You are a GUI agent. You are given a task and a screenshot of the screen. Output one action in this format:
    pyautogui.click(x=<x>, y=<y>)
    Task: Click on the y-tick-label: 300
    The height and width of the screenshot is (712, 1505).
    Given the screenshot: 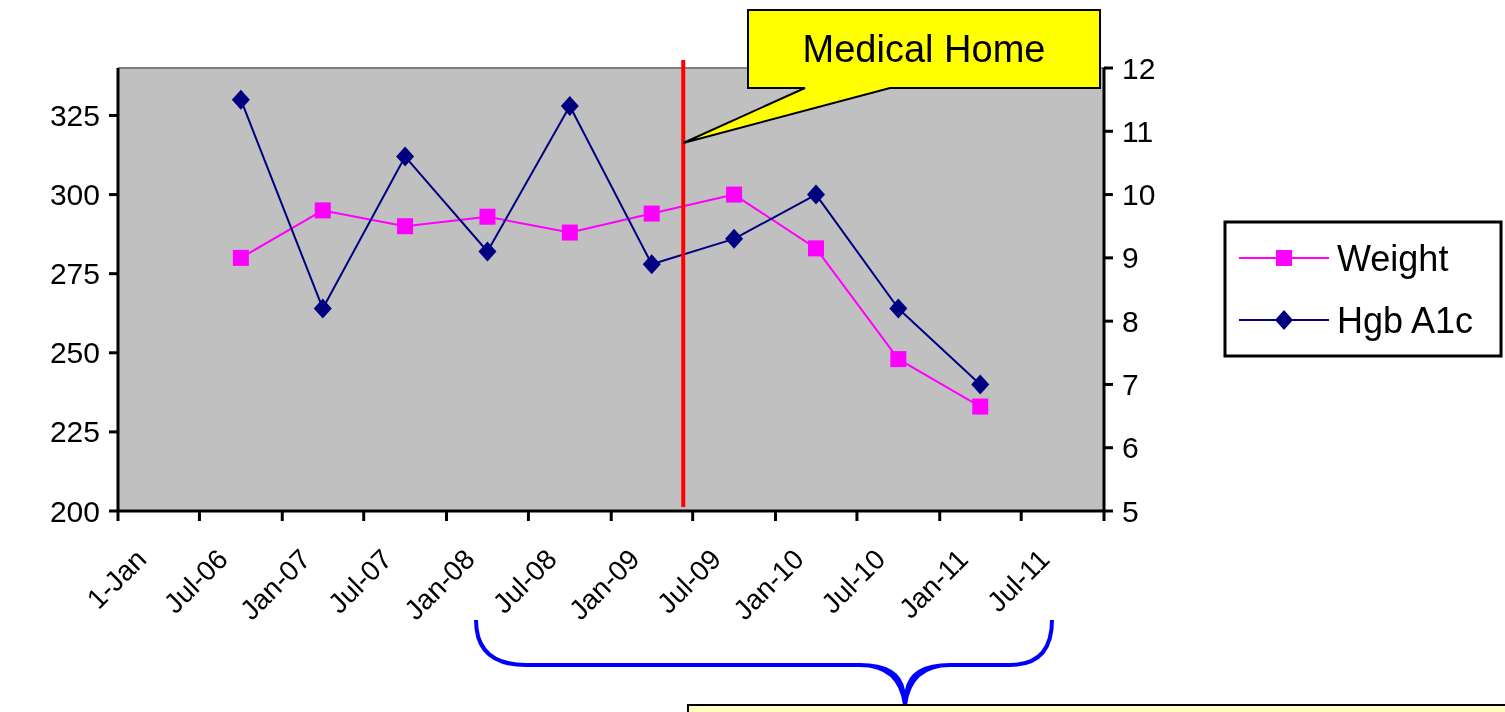 What is the action you would take?
    pyautogui.click(x=74, y=195)
    